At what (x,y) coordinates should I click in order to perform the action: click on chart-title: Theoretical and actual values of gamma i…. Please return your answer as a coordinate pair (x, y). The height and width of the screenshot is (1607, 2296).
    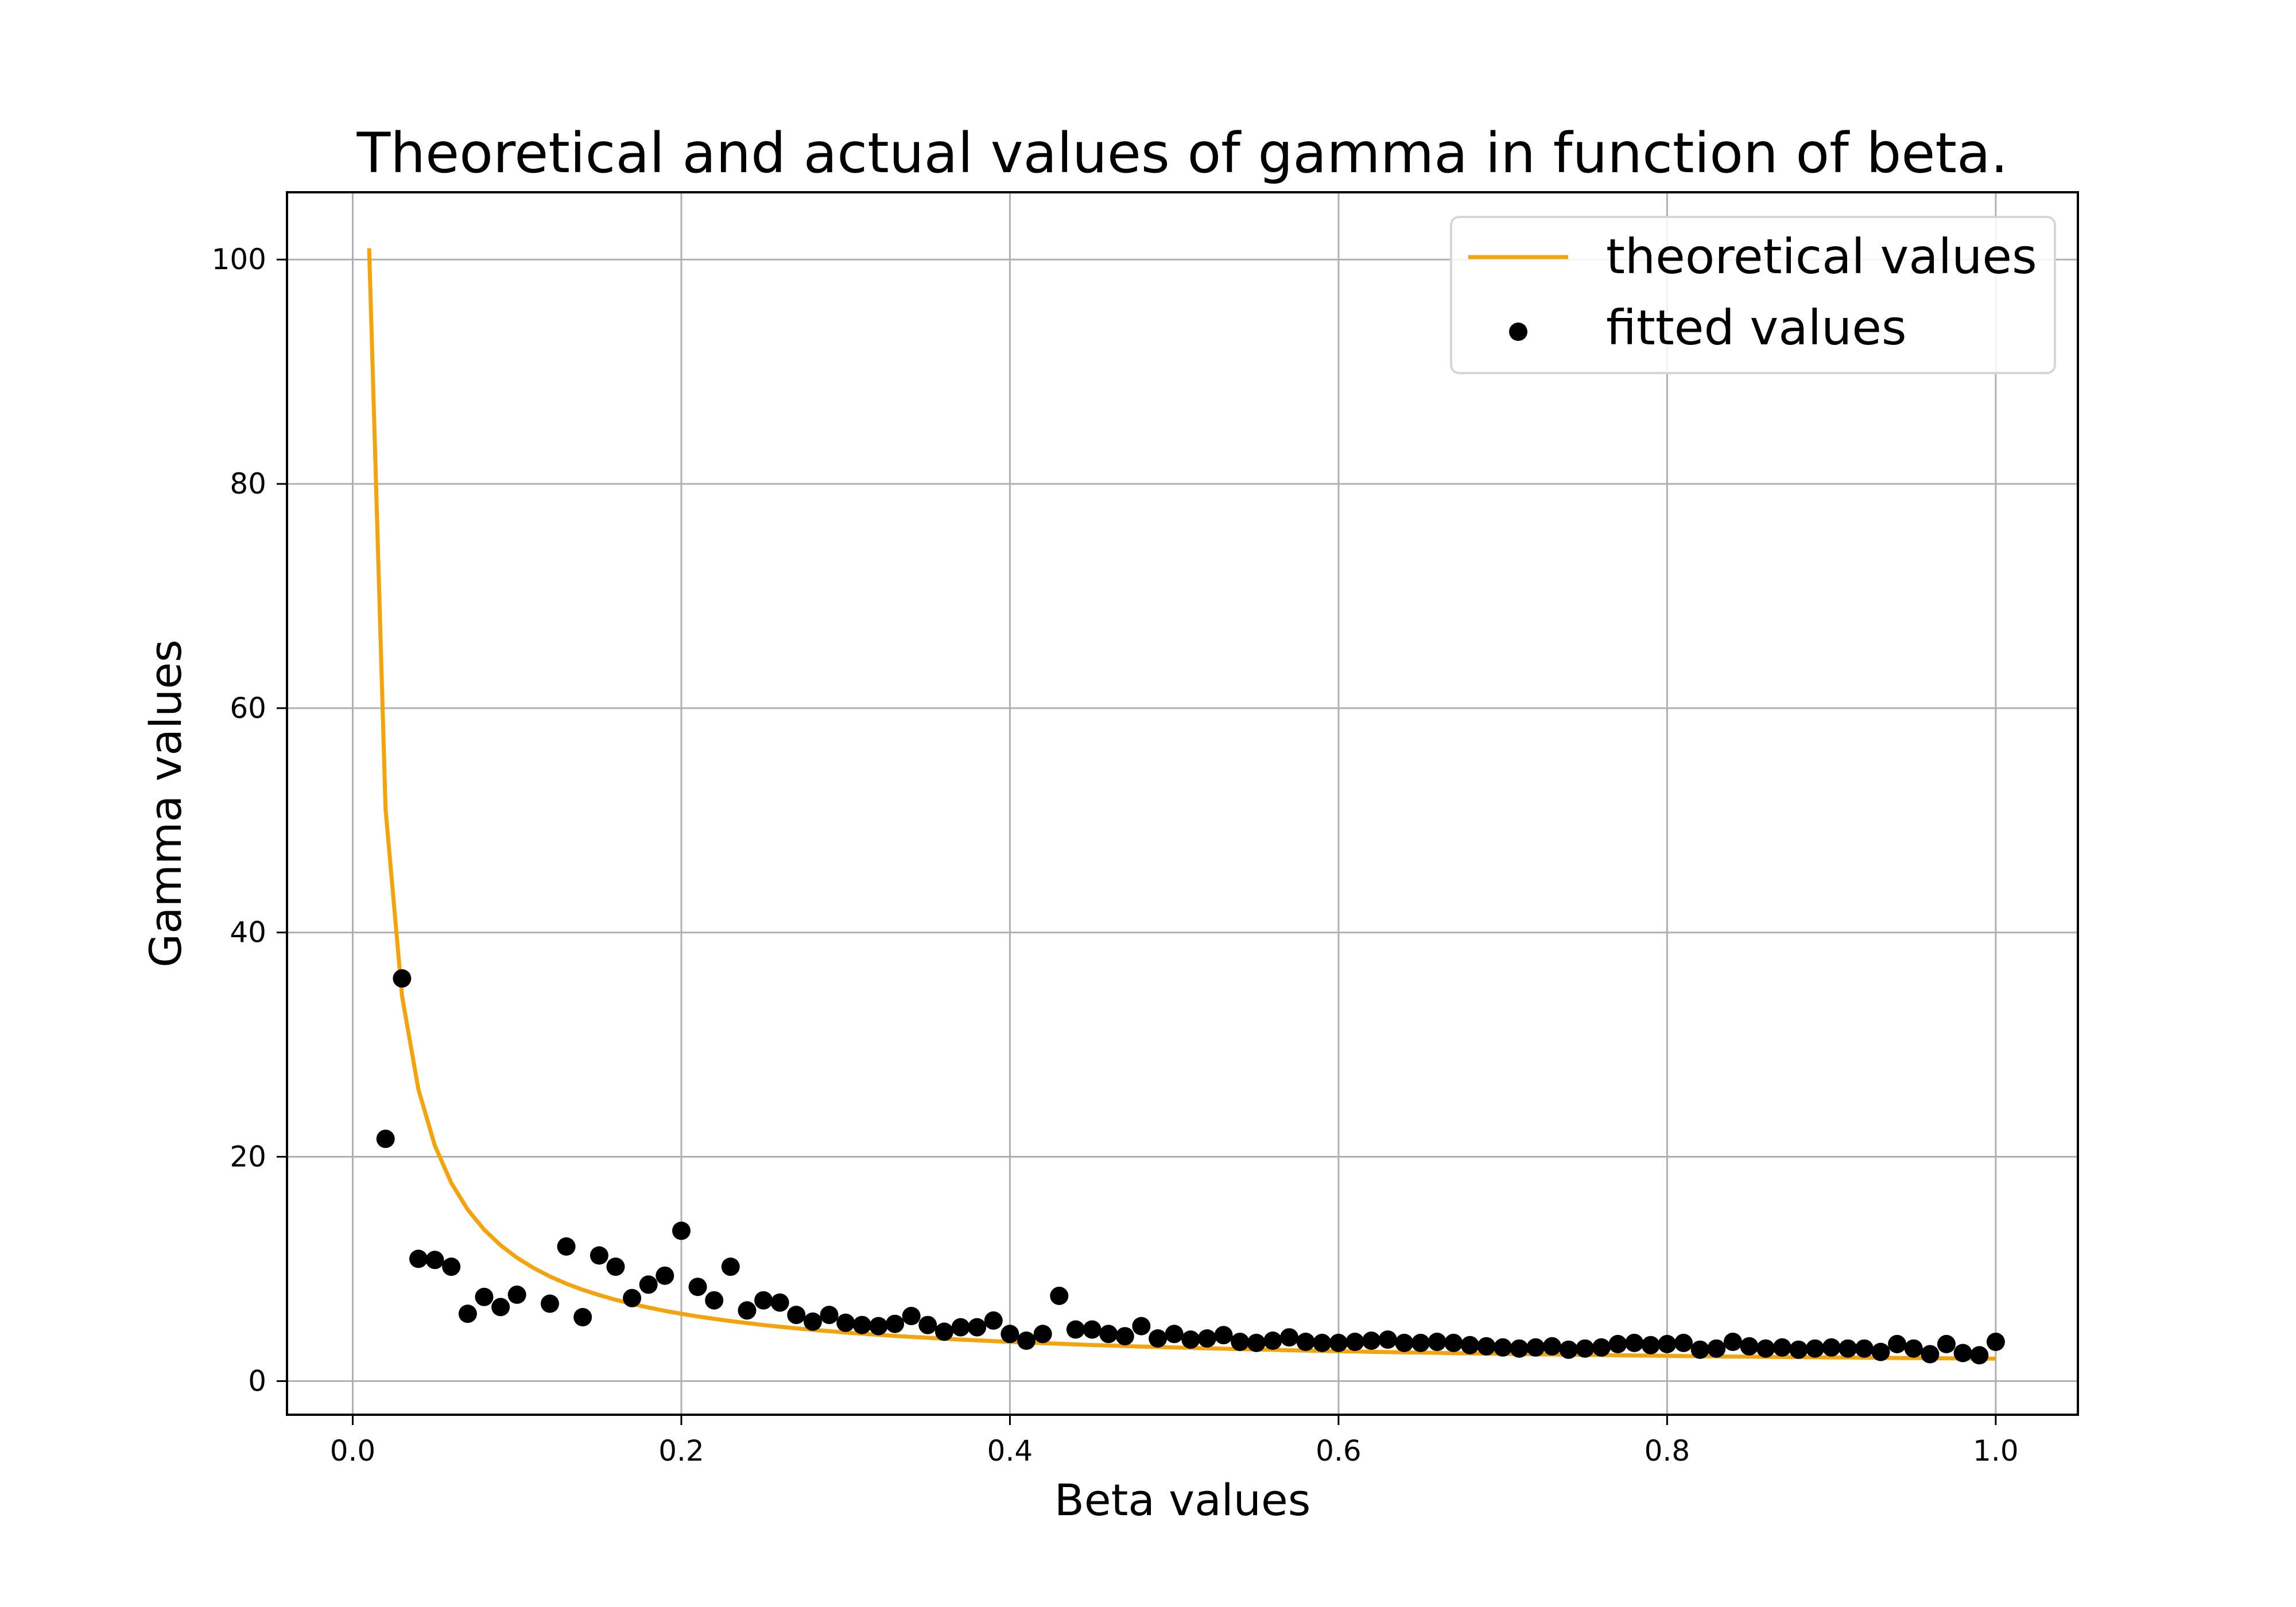
    Looking at the image, I should click on (1182, 153).